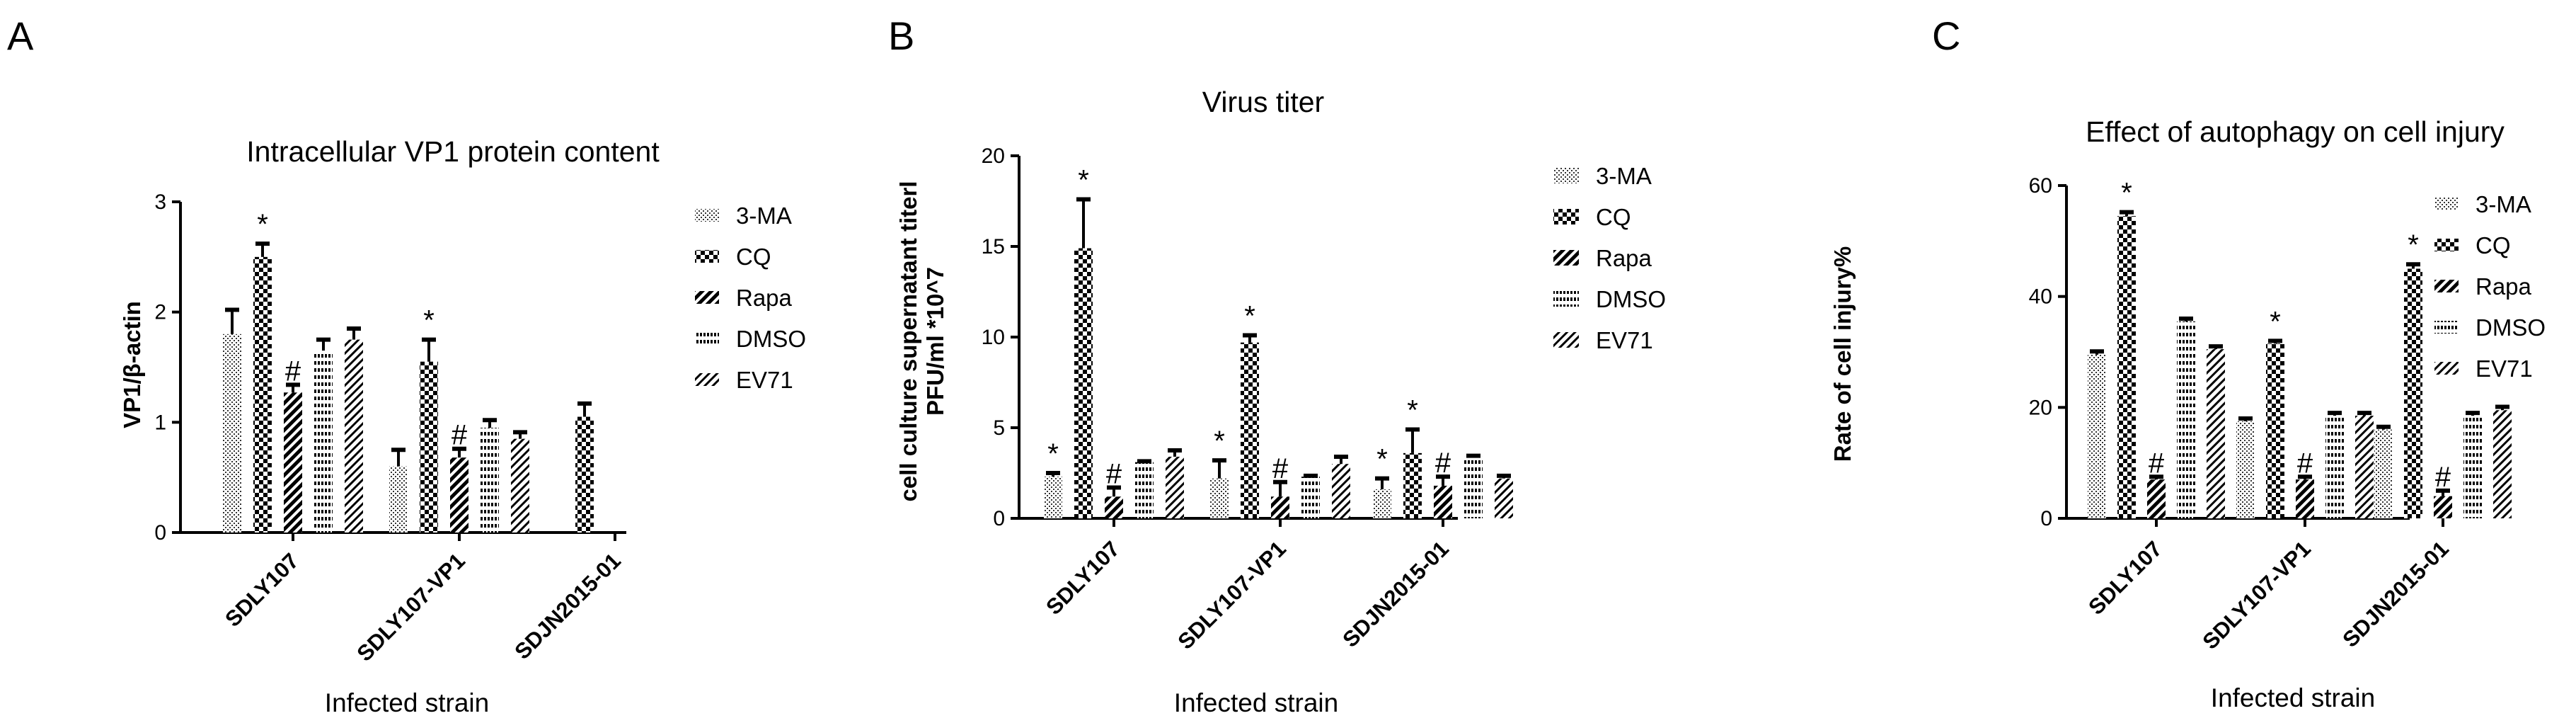  I want to click on y-axis-label: Rate of cell injury%, so click(1843, 354).